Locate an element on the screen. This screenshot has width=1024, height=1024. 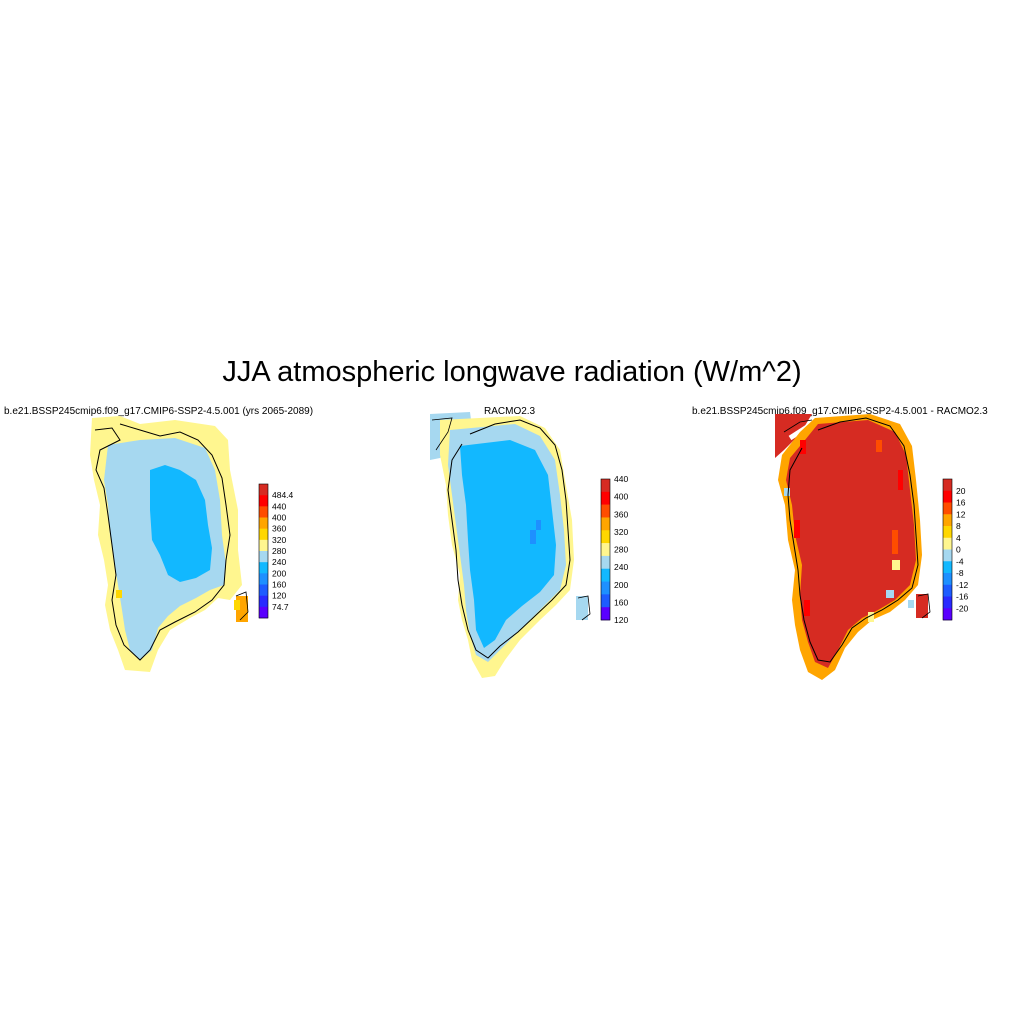
colorbar-tick-label: -12 is located at coordinates (962, 585).